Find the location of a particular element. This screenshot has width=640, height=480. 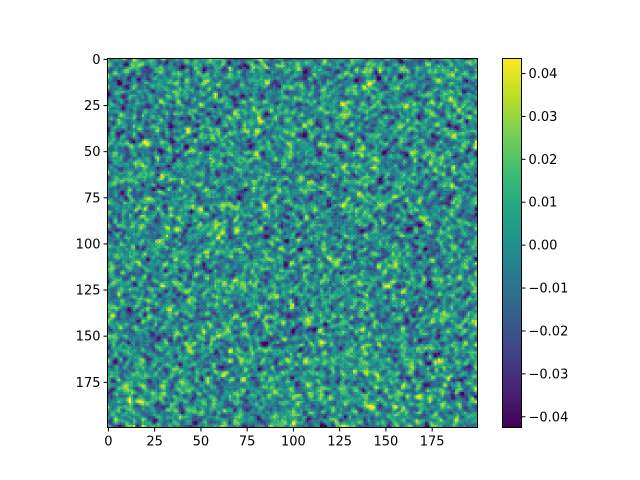

colorbar-tick-label: 0.03 is located at coordinates (543, 117).